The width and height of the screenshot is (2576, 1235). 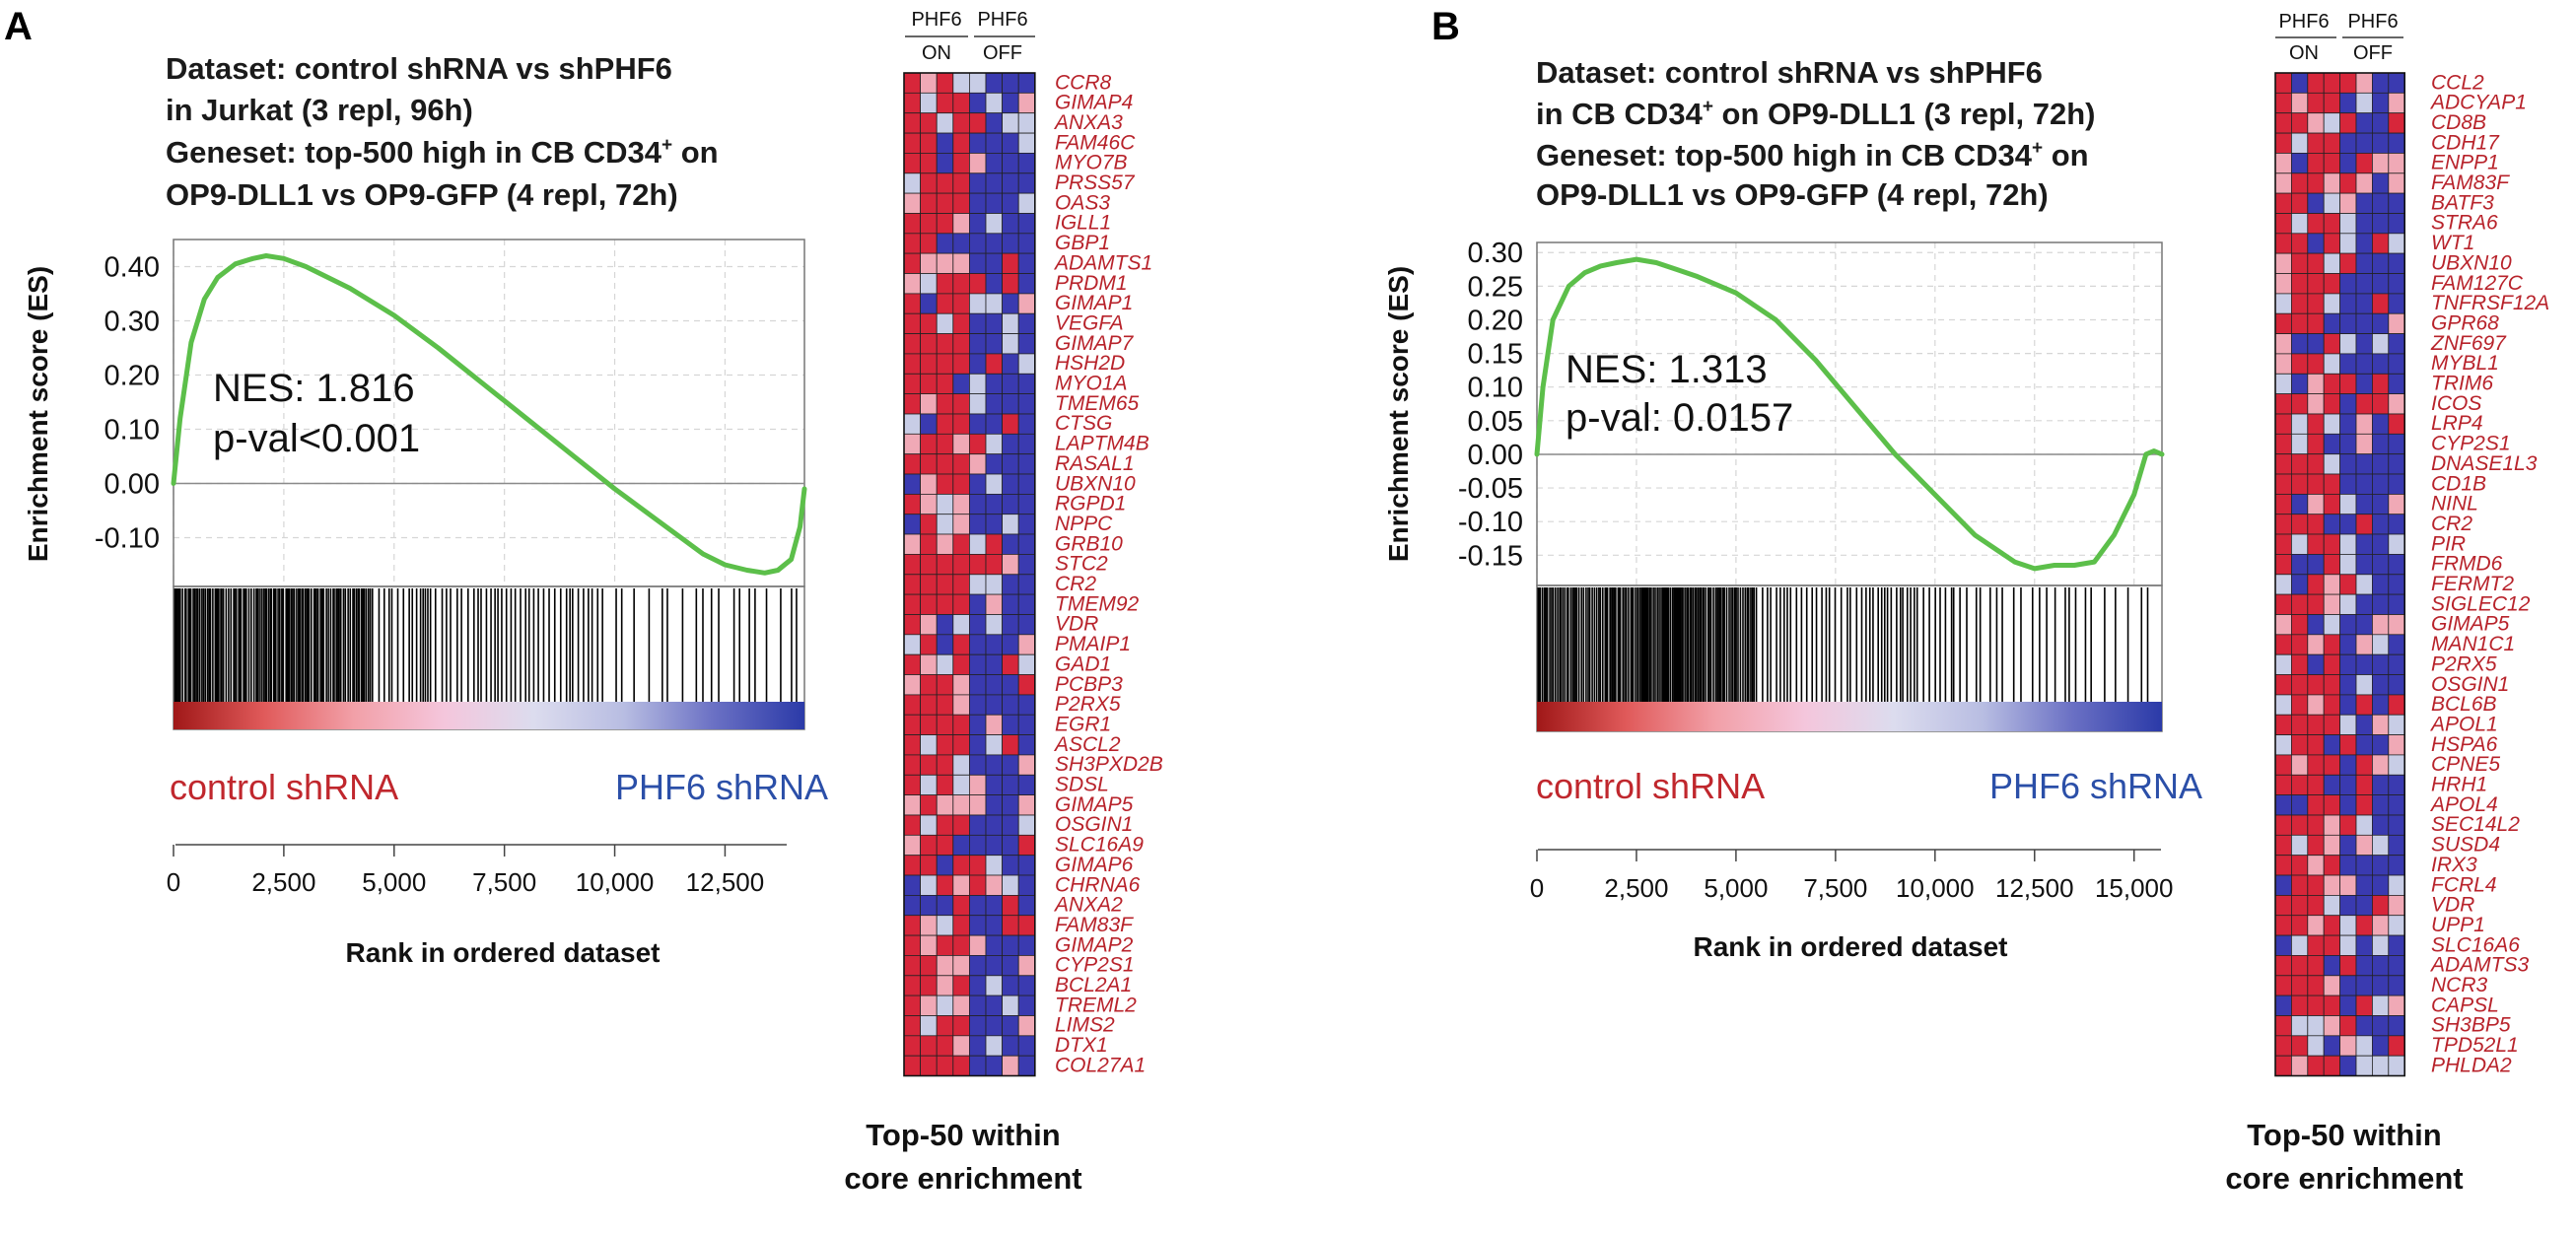 I want to click on gene-label: UBXN10, so click(x=2471, y=262).